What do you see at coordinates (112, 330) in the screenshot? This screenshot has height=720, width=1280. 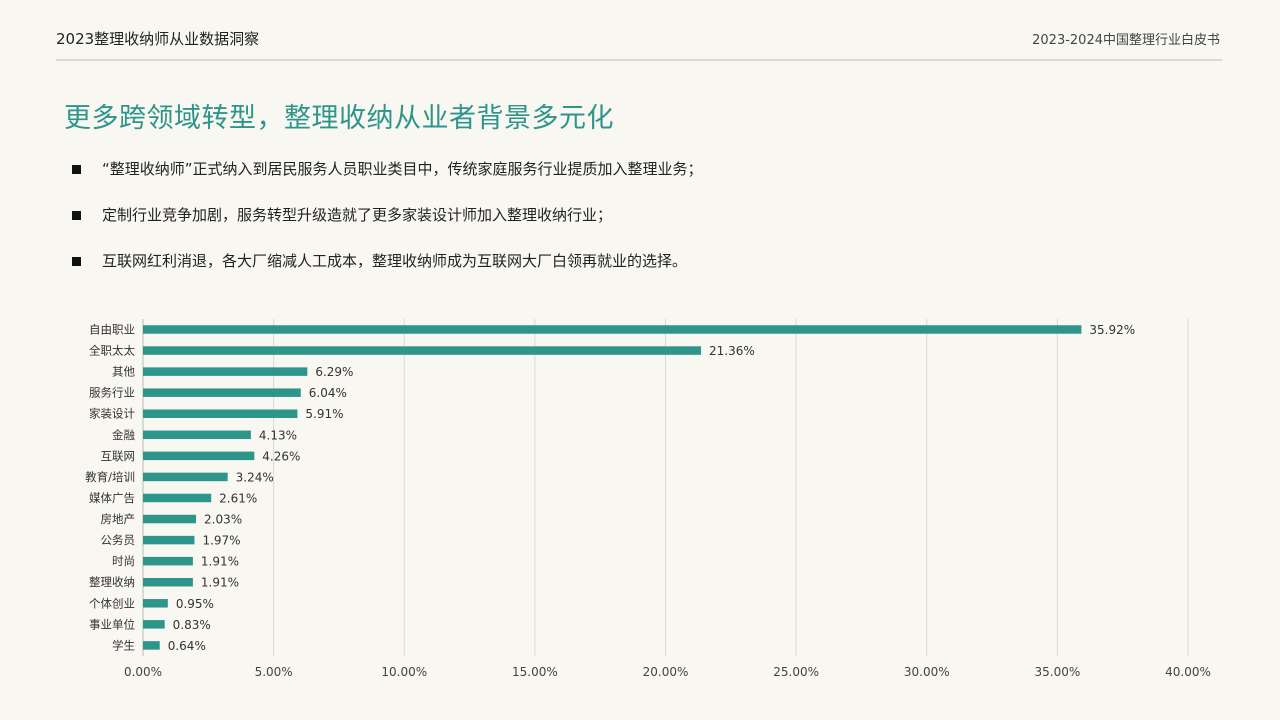 I see `category-label: 自由职业` at bounding box center [112, 330].